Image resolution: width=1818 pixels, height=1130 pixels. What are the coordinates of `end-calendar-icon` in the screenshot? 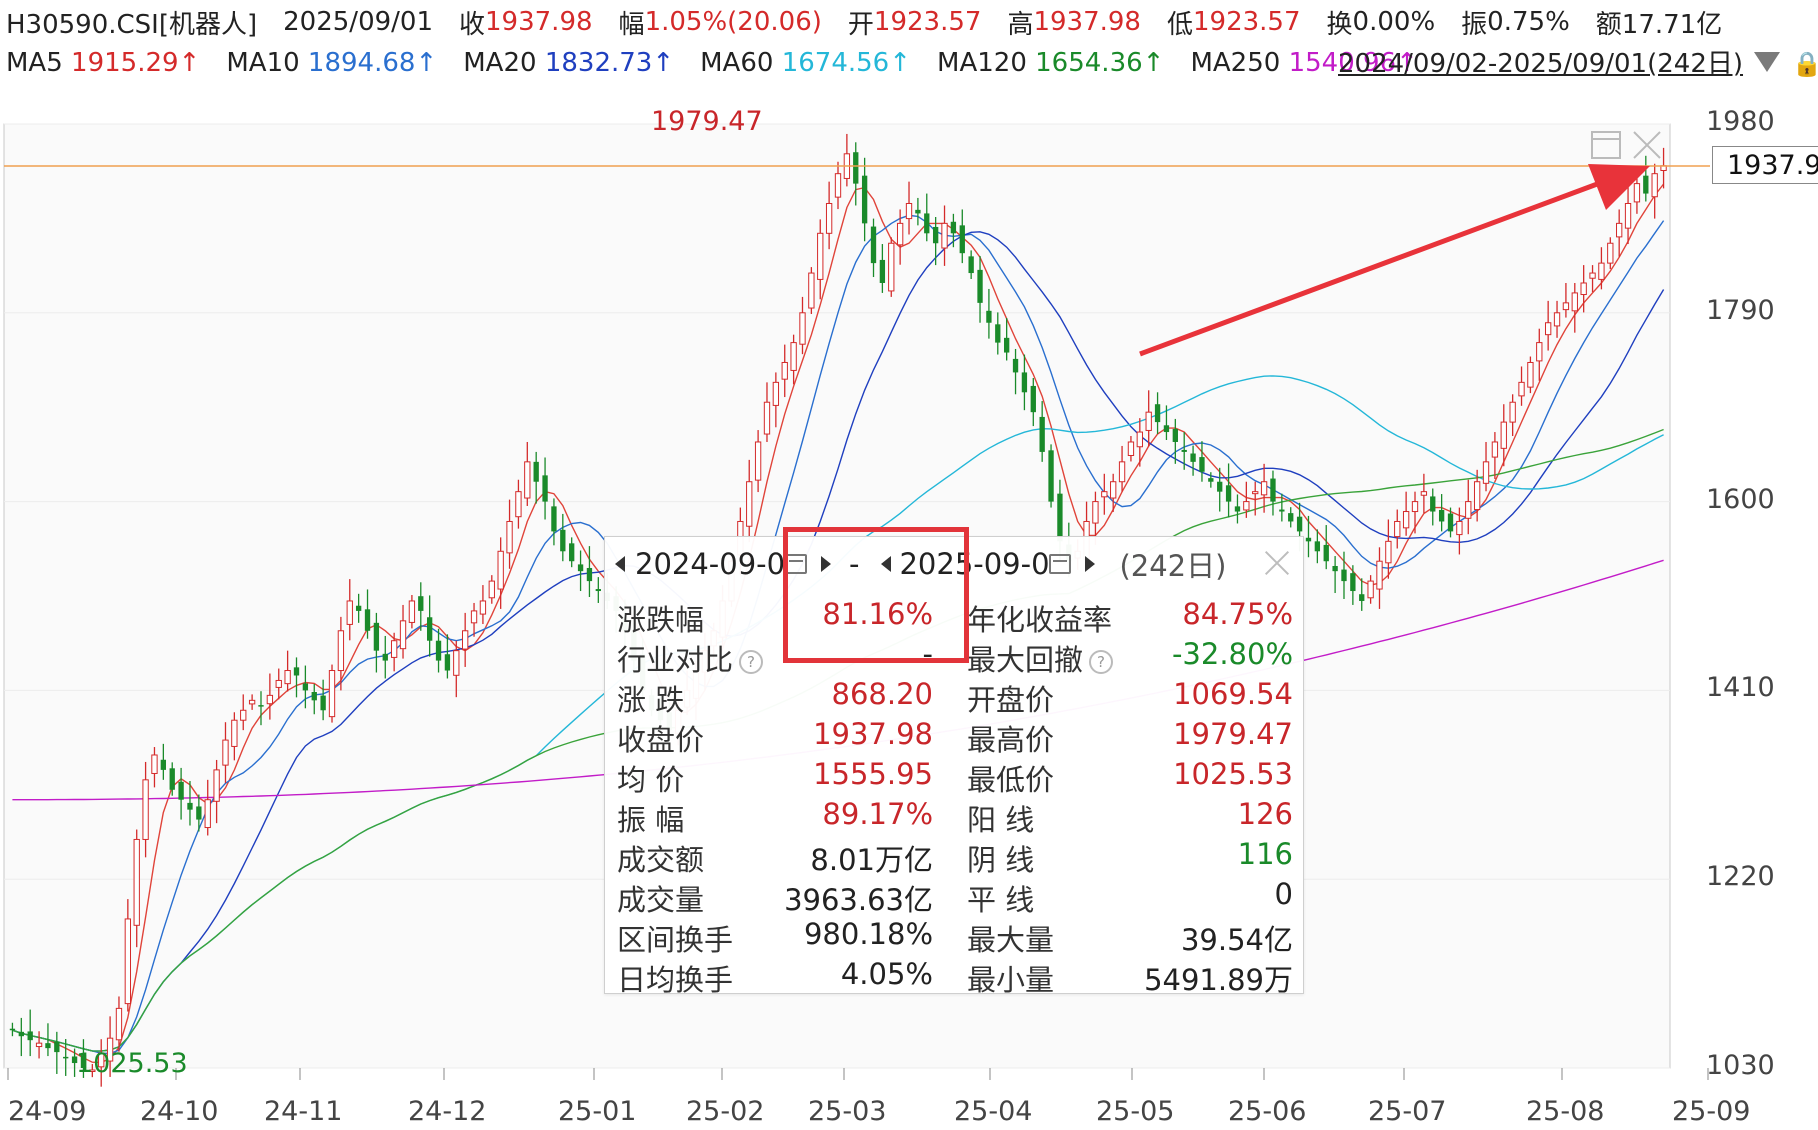 It's located at (1060, 564).